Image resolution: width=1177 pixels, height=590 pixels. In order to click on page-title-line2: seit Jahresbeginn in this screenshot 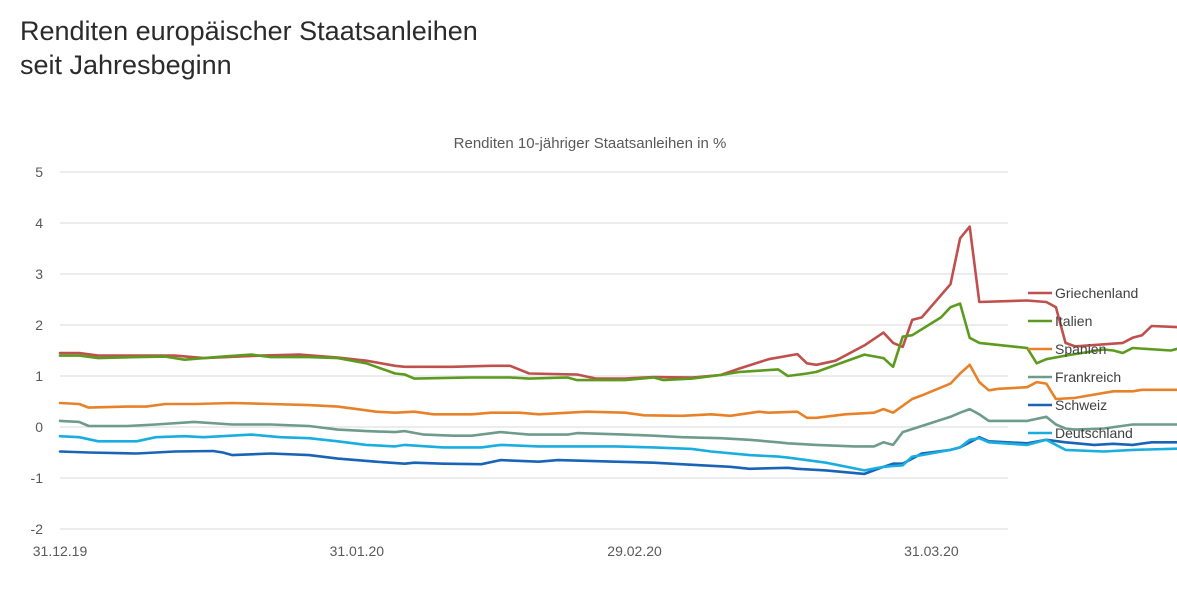, I will do `click(126, 65)`.